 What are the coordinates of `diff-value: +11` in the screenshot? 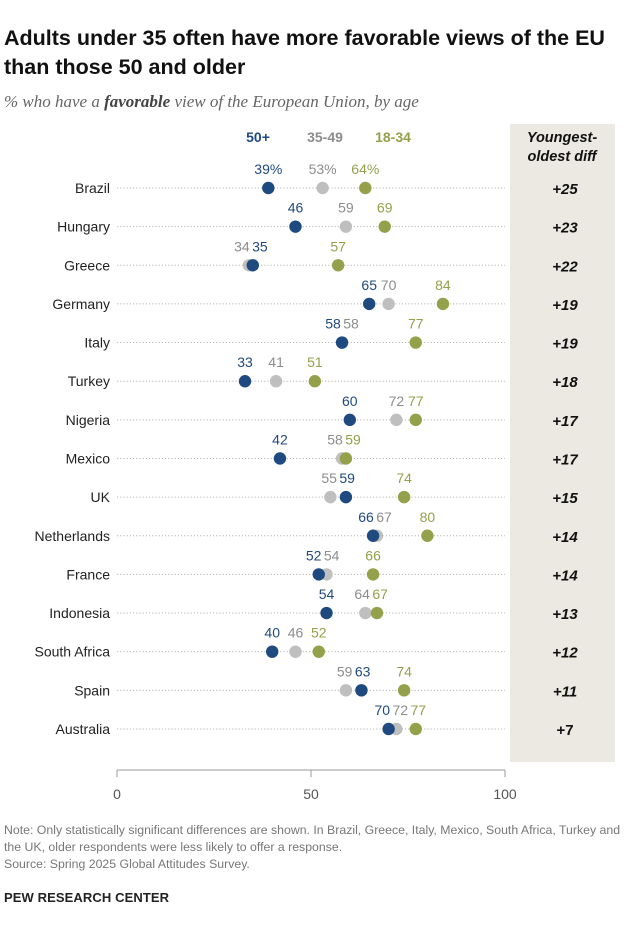 It's located at (565, 691).